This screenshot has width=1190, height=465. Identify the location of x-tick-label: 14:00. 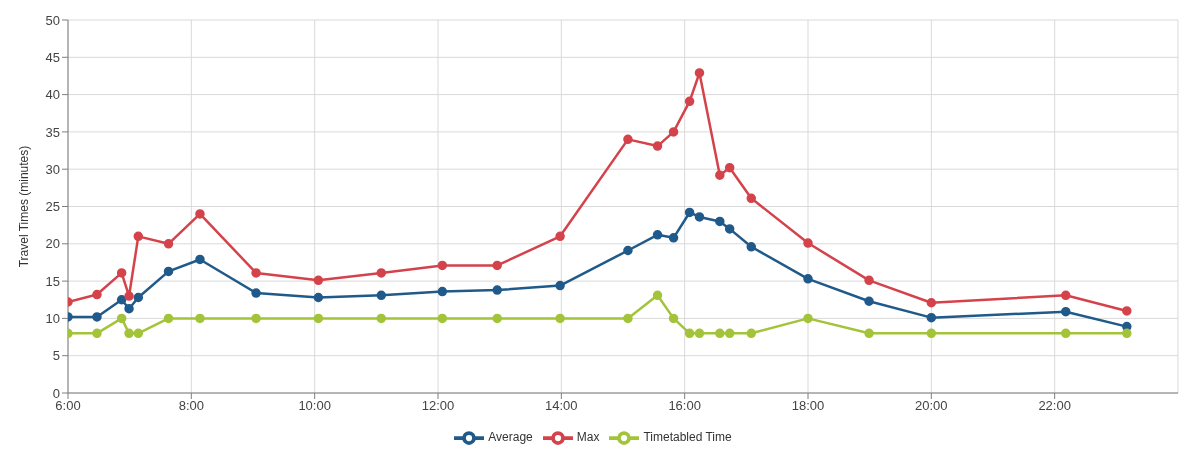
(561, 406).